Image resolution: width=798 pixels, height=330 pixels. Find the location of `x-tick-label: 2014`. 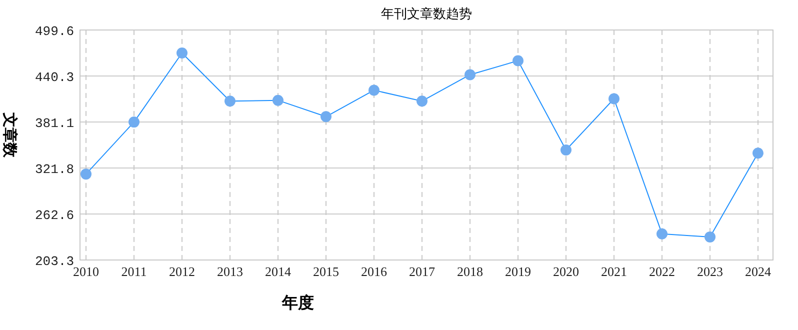

x-tick-label: 2014 is located at coordinates (278, 271).